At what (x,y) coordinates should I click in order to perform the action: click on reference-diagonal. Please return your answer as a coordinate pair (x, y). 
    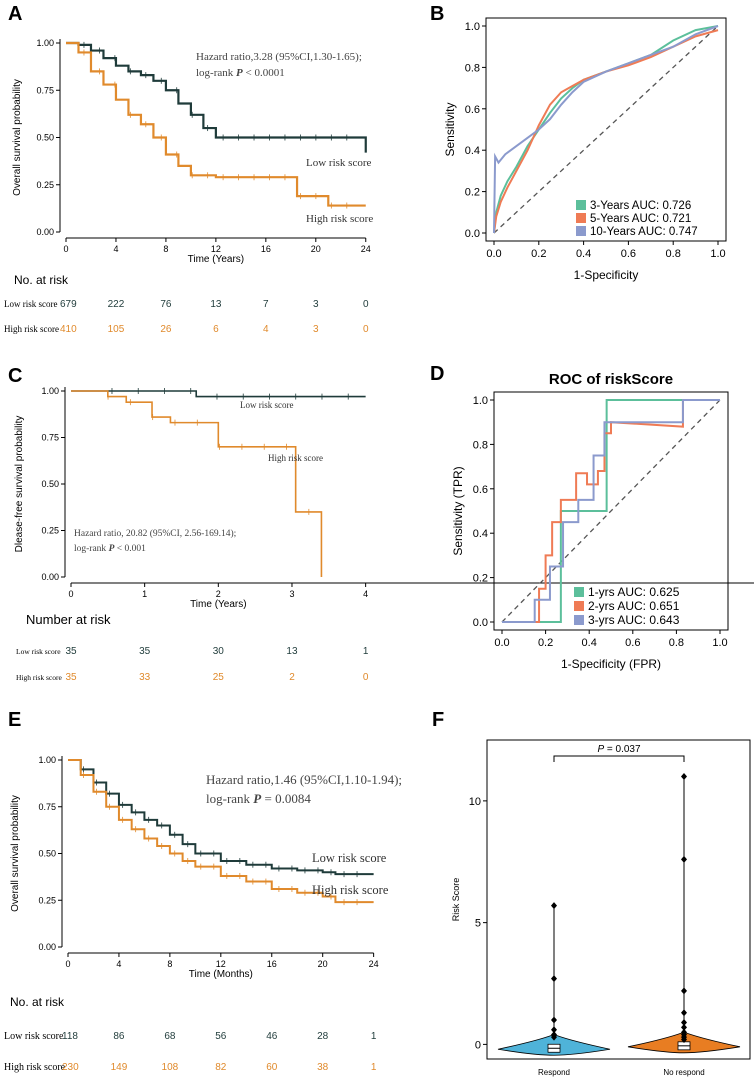
    Looking at the image, I should click on (611, 511).